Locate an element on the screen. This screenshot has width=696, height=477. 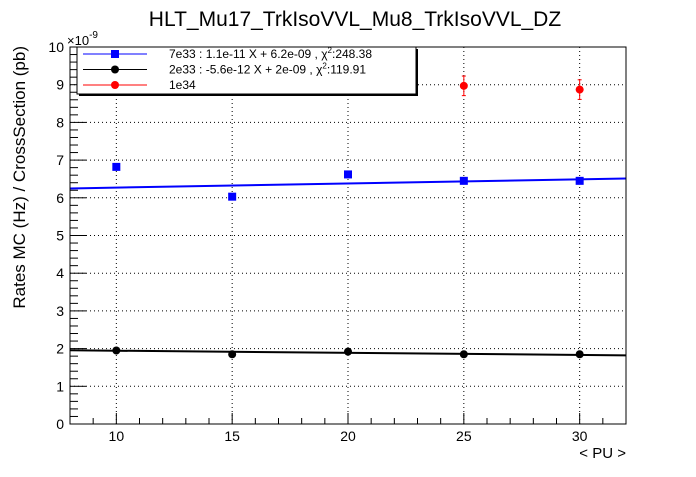
y-tick-label: 4 is located at coordinates (60, 273).